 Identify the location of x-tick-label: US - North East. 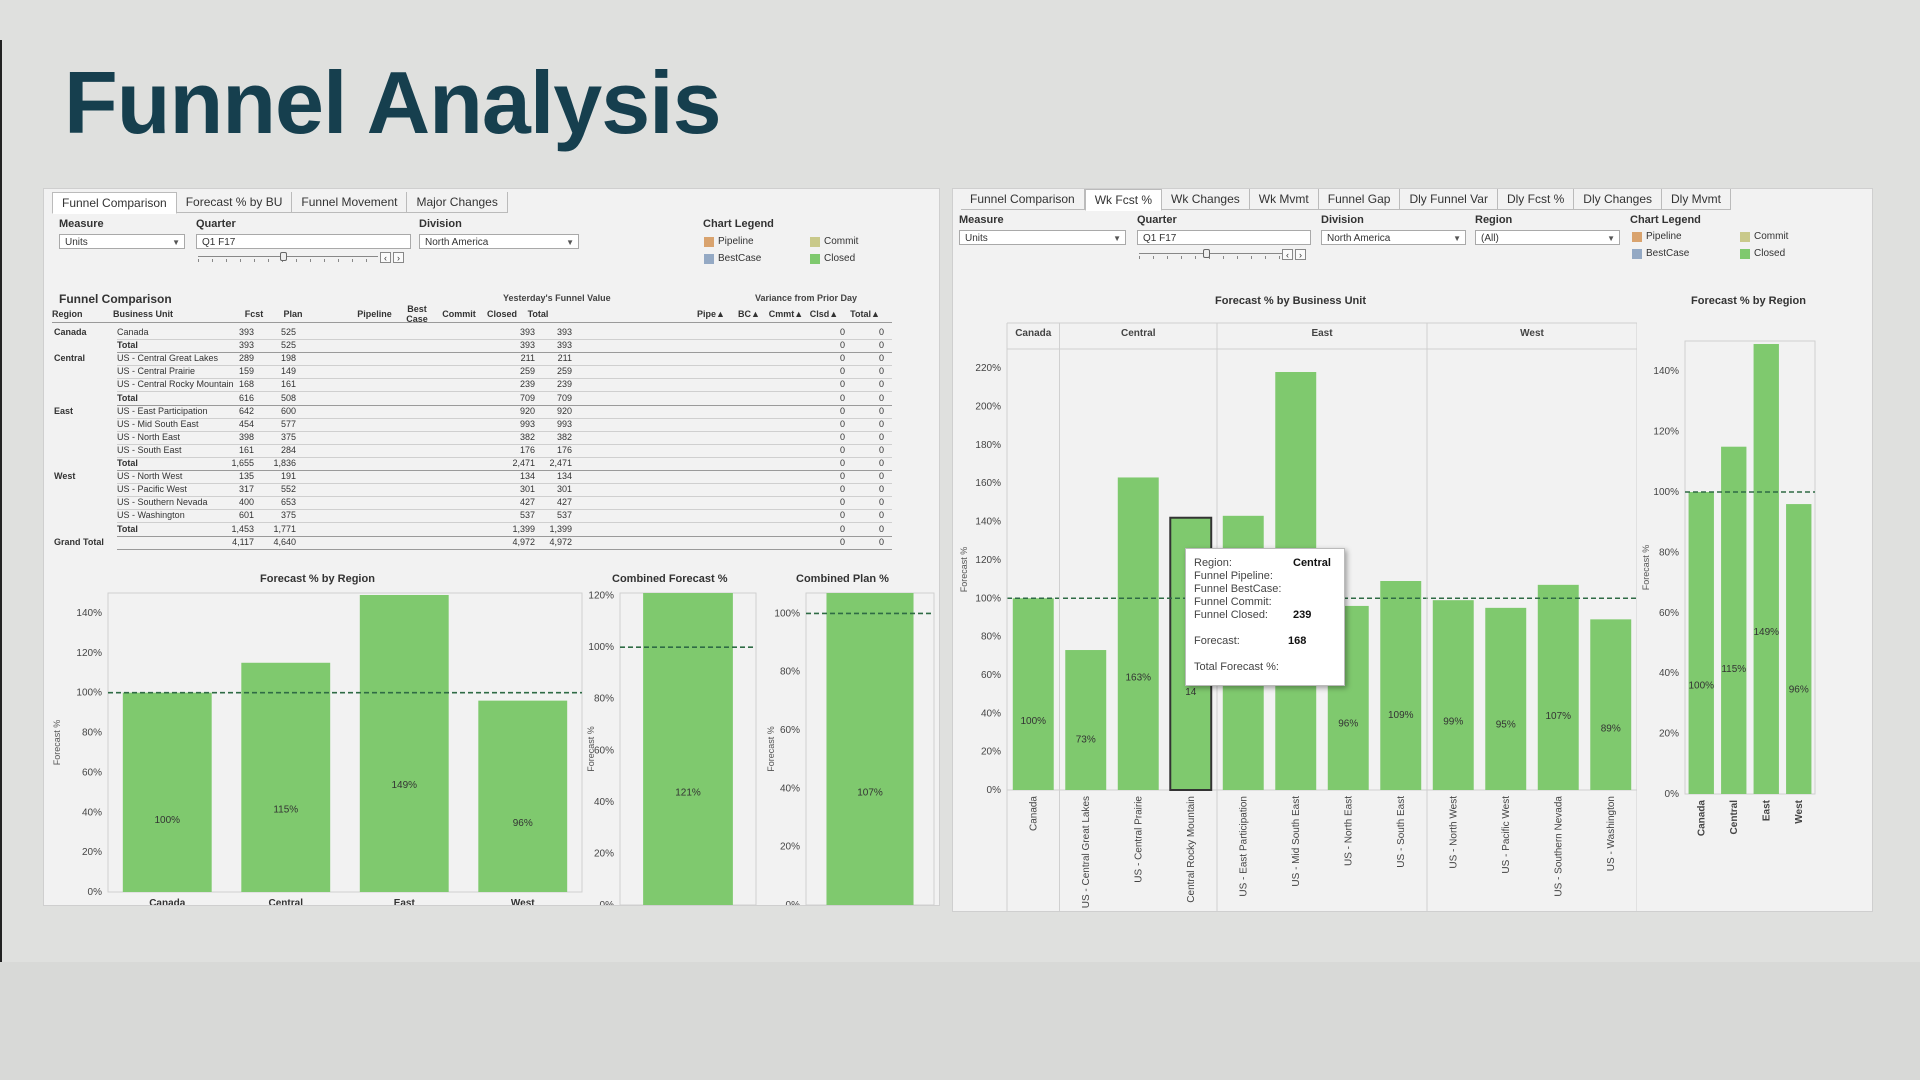
(1348, 831).